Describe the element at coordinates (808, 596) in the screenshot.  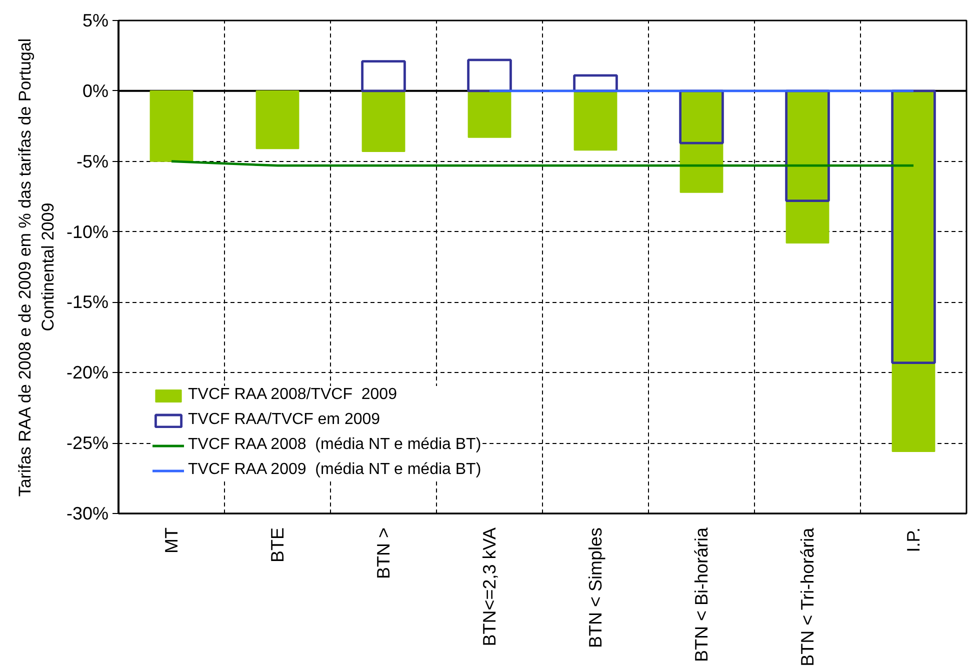
I see `x-tick-label: BTN < Tri-horária` at that location.